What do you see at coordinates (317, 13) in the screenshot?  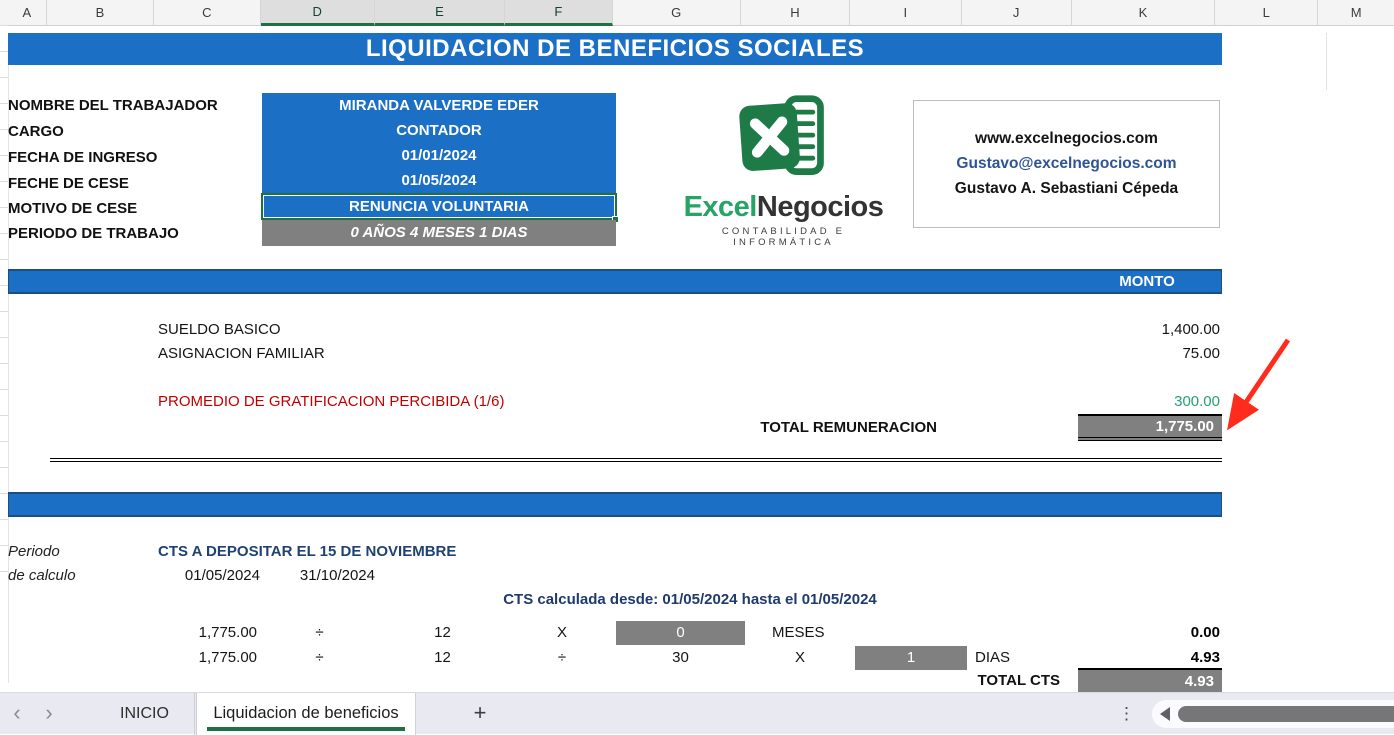 I see `column-header-d: D` at bounding box center [317, 13].